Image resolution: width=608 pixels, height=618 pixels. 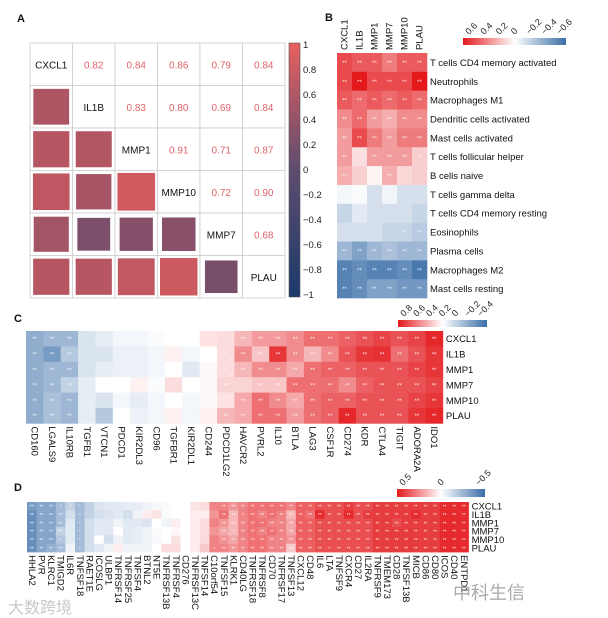 I want to click on c-col-label: IL10RB, so click(x=68, y=442).